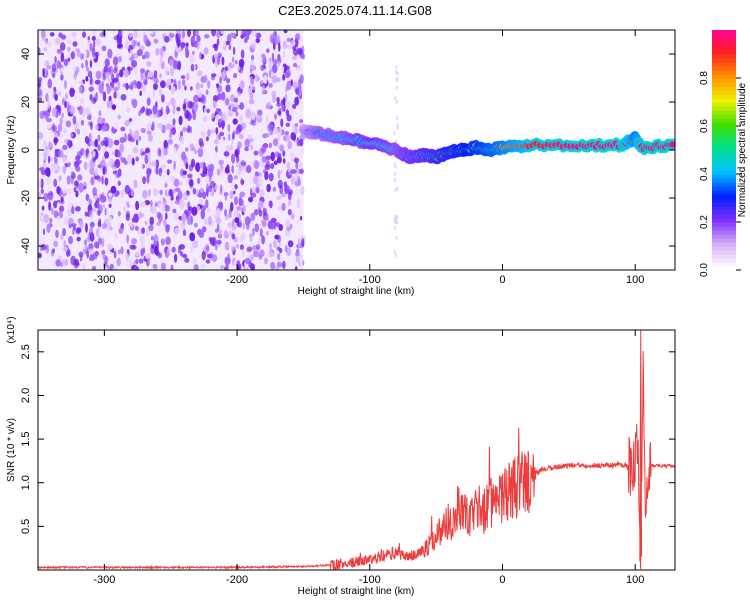 The image size is (750, 600). I want to click on y-multiplier-label: (x10⁴), so click(11, 329).